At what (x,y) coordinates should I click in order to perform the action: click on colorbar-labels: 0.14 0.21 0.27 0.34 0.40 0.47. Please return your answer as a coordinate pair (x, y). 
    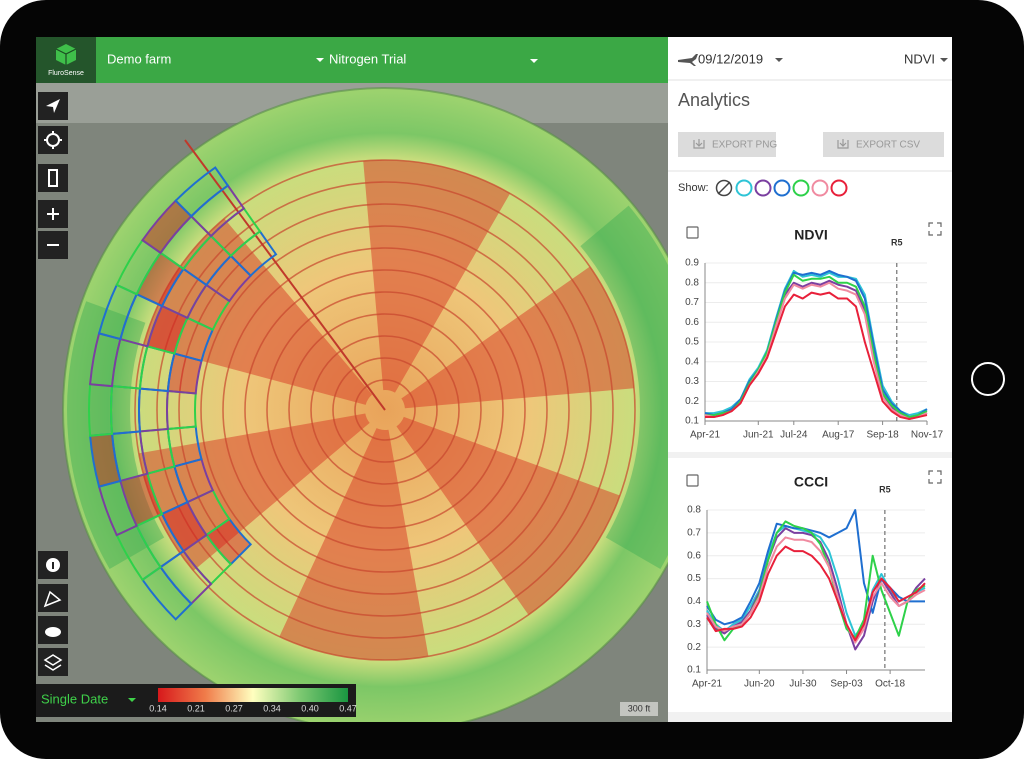
    Looking at the image, I should click on (253, 708).